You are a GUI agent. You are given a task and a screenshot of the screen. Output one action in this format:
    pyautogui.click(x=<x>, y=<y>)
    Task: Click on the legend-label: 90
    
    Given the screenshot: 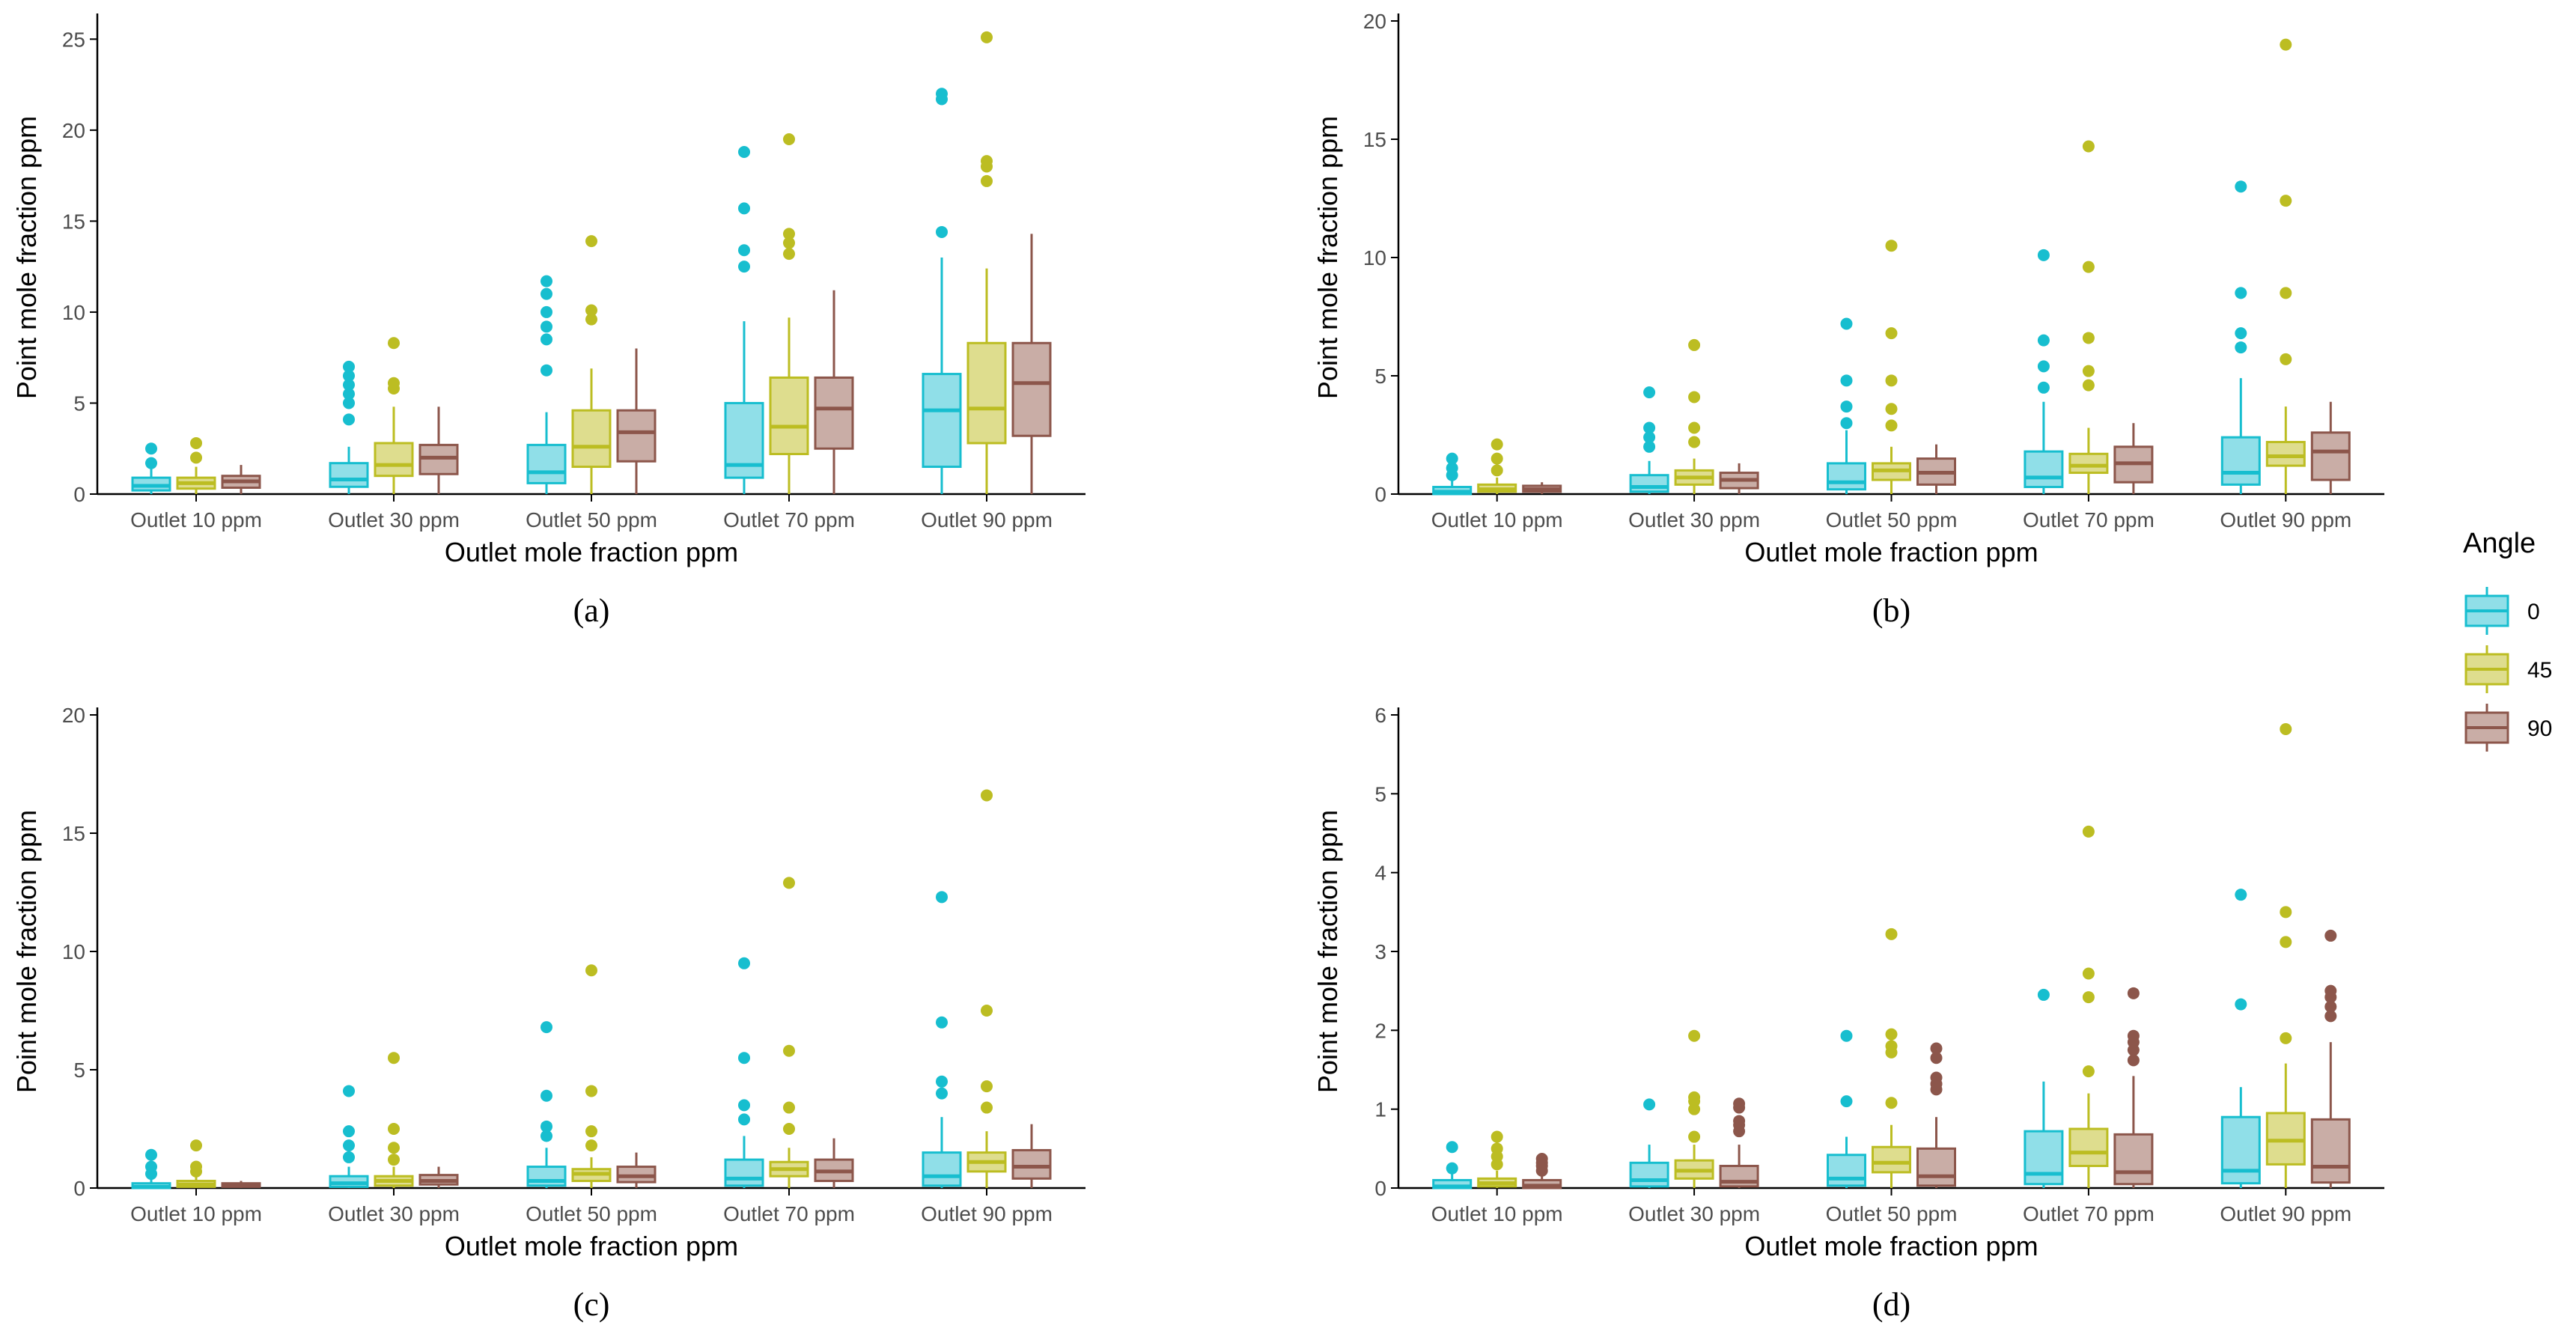 What is the action you would take?
    pyautogui.click(x=2539, y=728)
    